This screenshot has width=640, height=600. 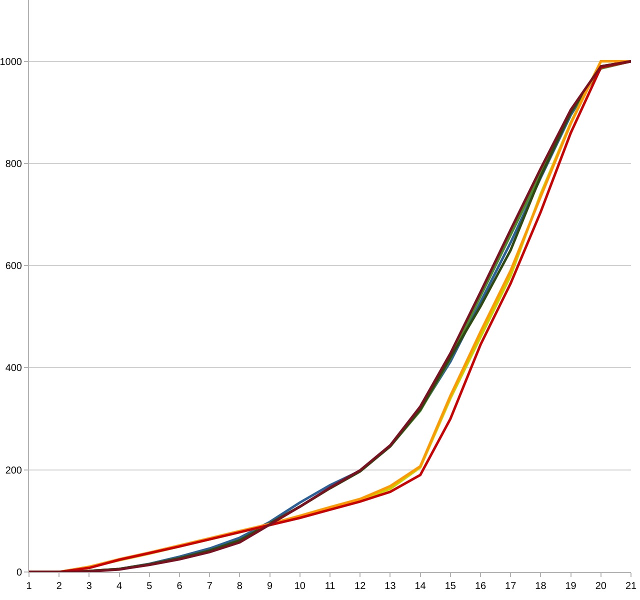 What do you see at coordinates (330, 586) in the screenshot?
I see `x-tick-label: 11` at bounding box center [330, 586].